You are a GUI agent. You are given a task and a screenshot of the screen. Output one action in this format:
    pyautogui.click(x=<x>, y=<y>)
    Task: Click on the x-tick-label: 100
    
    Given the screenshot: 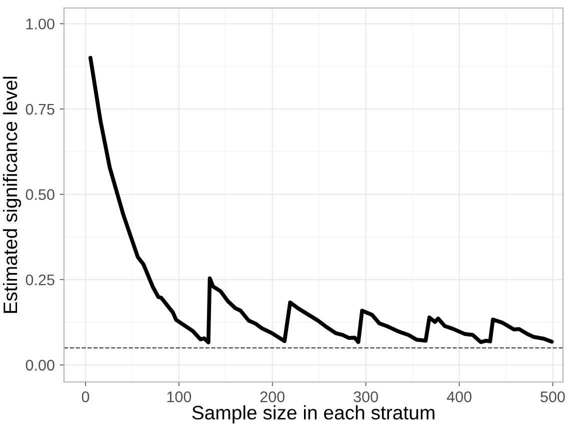 What is the action you would take?
    pyautogui.click(x=179, y=396)
    